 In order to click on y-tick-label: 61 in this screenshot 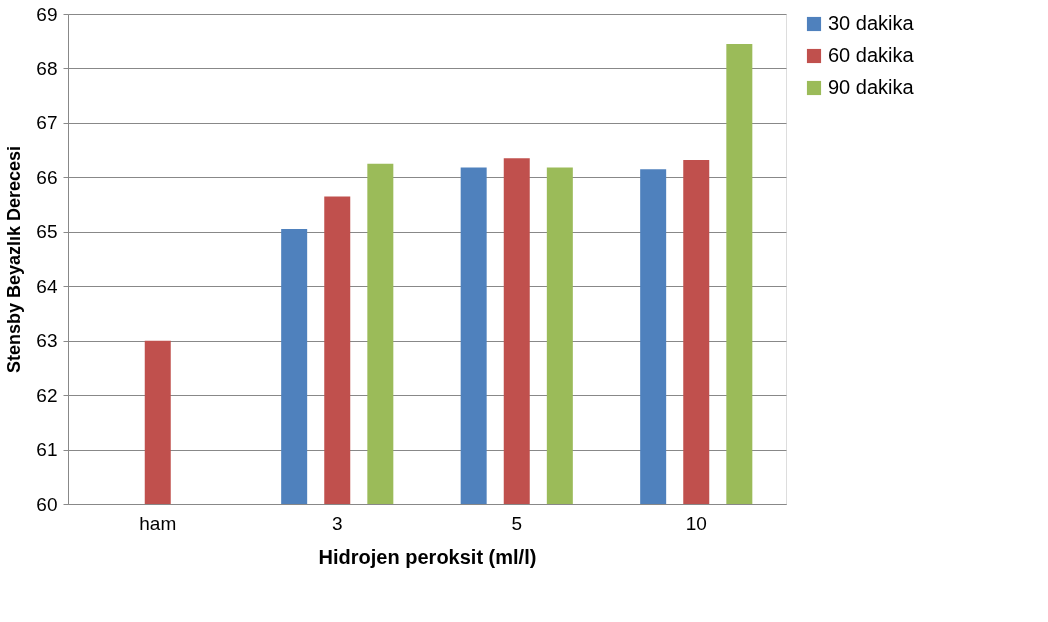, I will do `click(47, 450)`.